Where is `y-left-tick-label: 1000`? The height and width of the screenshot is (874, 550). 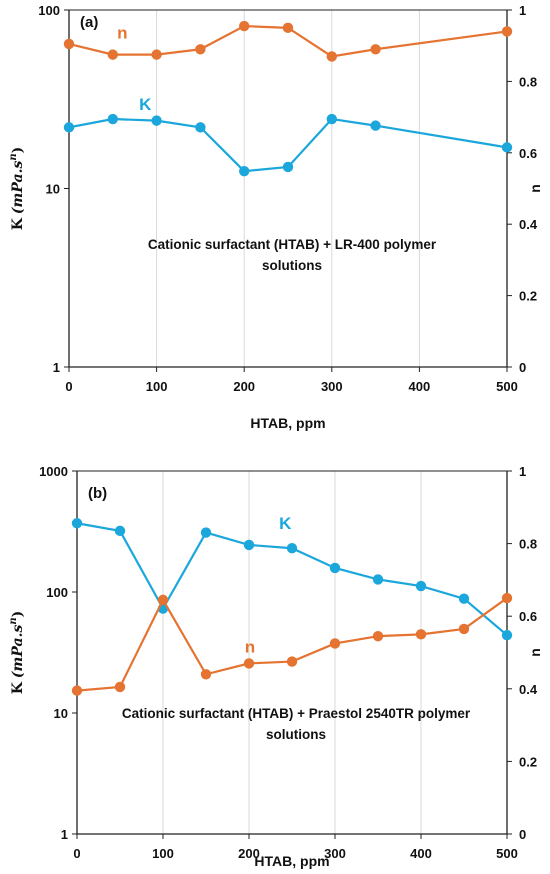
y-left-tick-label: 1000 is located at coordinates (53, 471).